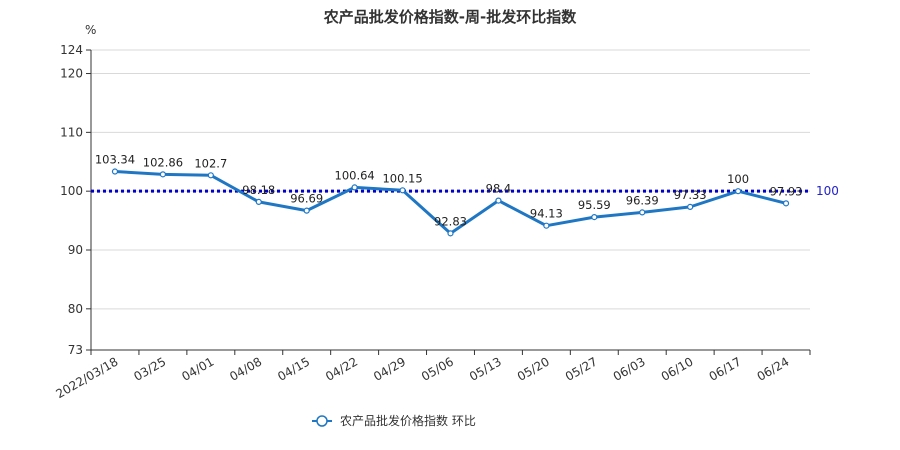 The image size is (900, 450). Describe the element at coordinates (90, 30) in the screenshot. I see `y-unit-label: %` at that location.